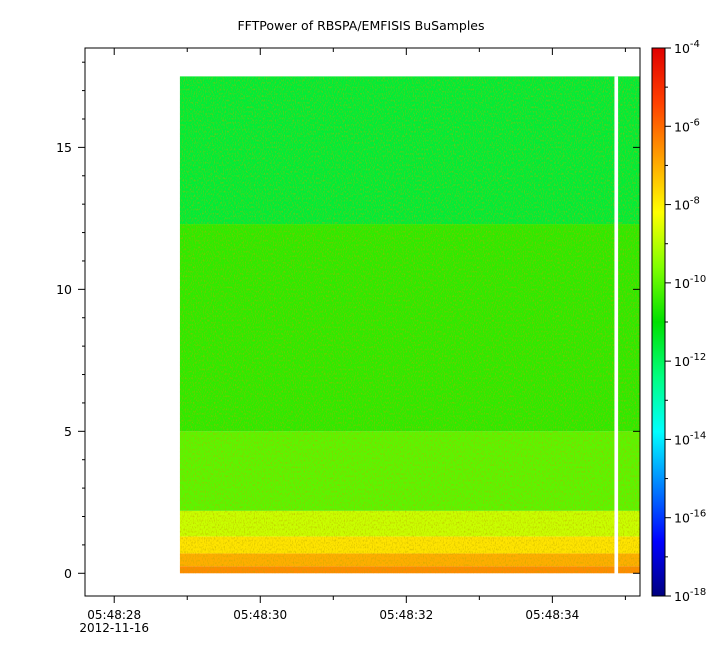 The width and height of the screenshot is (724, 656). What do you see at coordinates (64, 147) in the screenshot?
I see `y-tick-label-3: 15` at bounding box center [64, 147].